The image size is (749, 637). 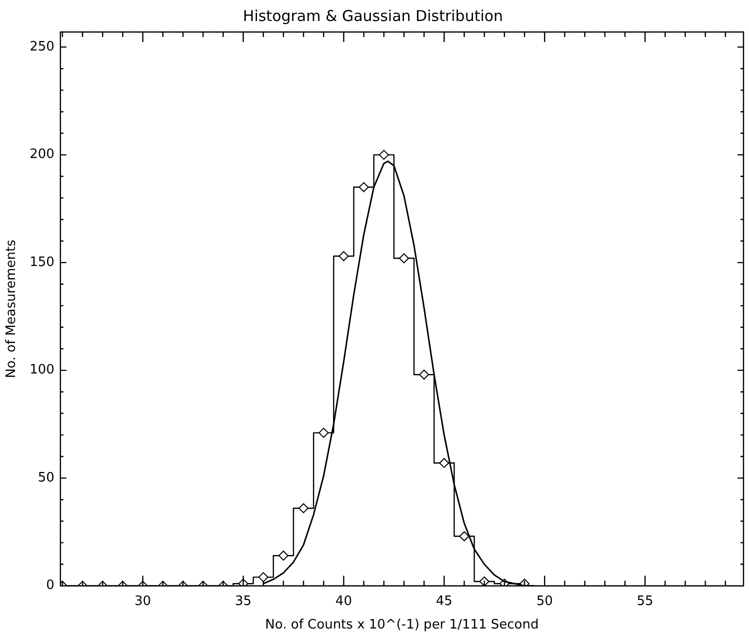 What do you see at coordinates (243, 601) in the screenshot?
I see `x-tick-label: 35` at bounding box center [243, 601].